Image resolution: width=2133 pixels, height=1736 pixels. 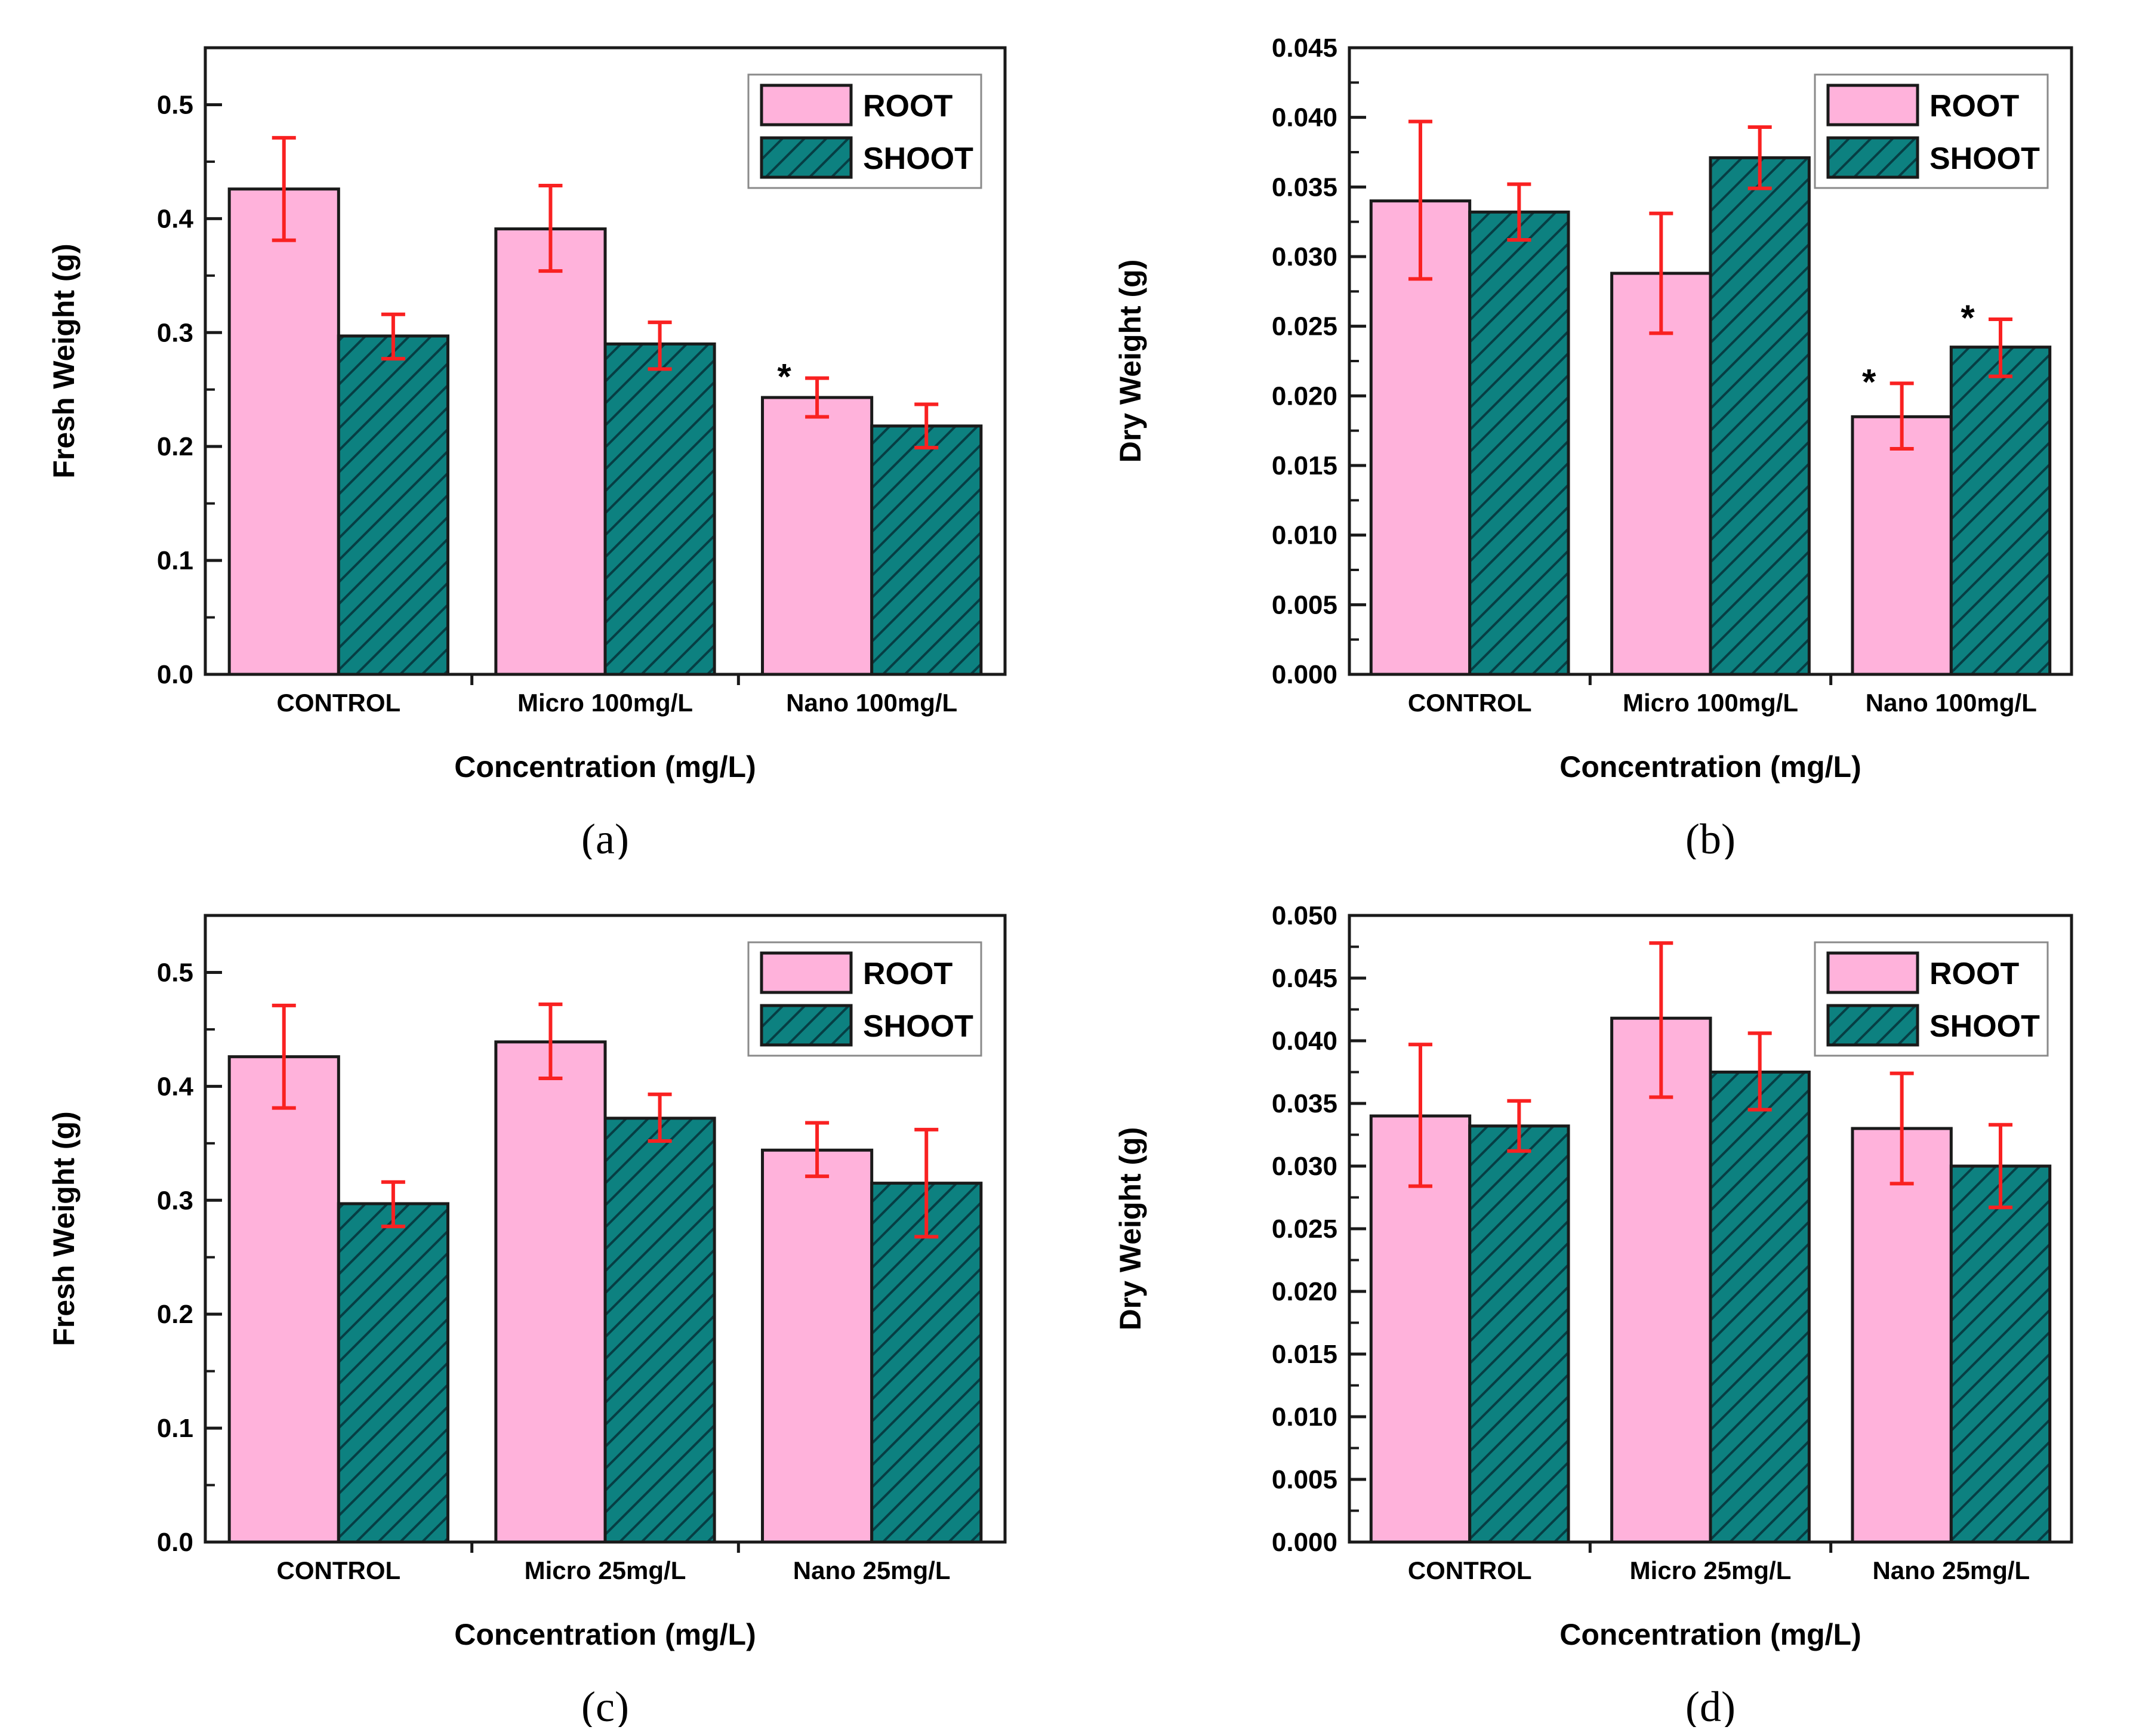 I want to click on x-category-label: Nano 100mg/L, so click(x=1950, y=703).